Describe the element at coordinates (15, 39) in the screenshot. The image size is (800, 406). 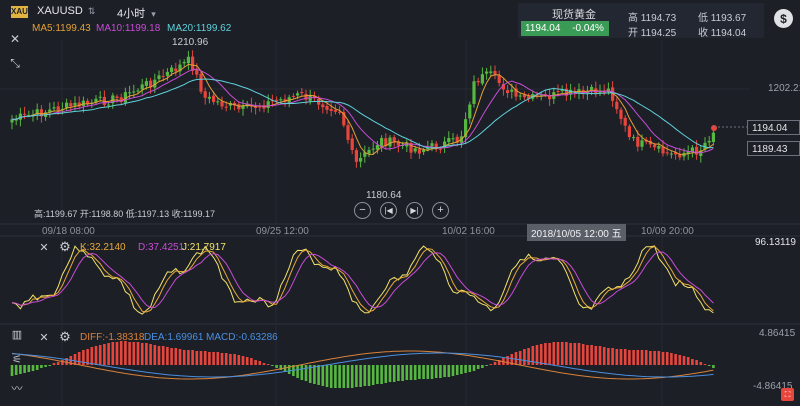
I see `close-icon: ✕` at that location.